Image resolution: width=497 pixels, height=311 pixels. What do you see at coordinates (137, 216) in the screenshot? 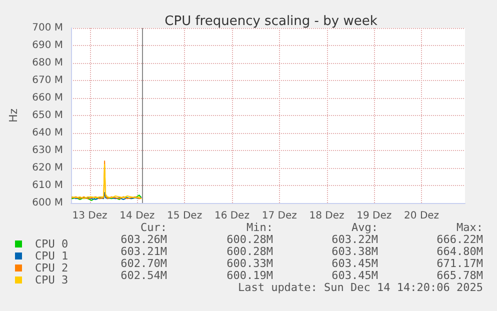
I see `x-tick-label: 14 Dez` at bounding box center [137, 216].